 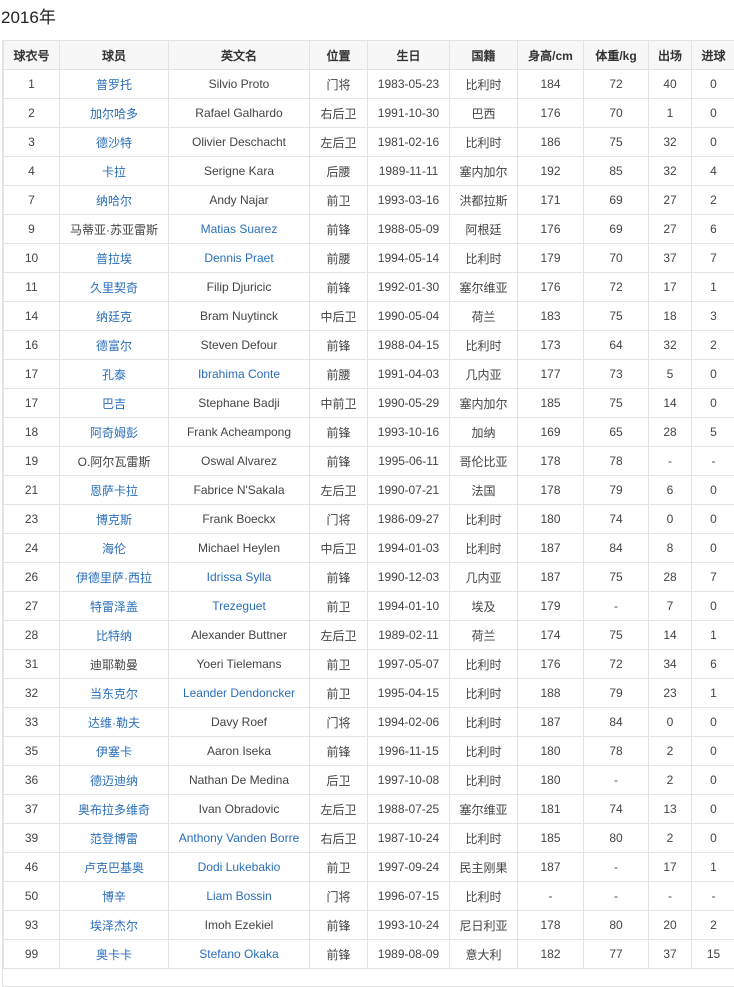 I want to click on cell-english-name: Dodi Lukebakio, so click(x=239, y=867).